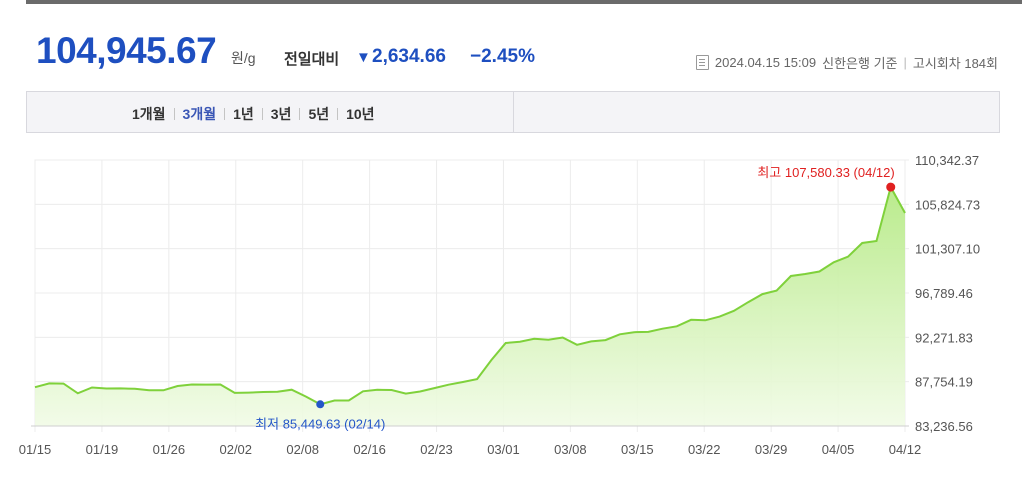  What do you see at coordinates (944, 337) in the screenshot?
I see `y-tick-label: 92,271.83` at bounding box center [944, 337].